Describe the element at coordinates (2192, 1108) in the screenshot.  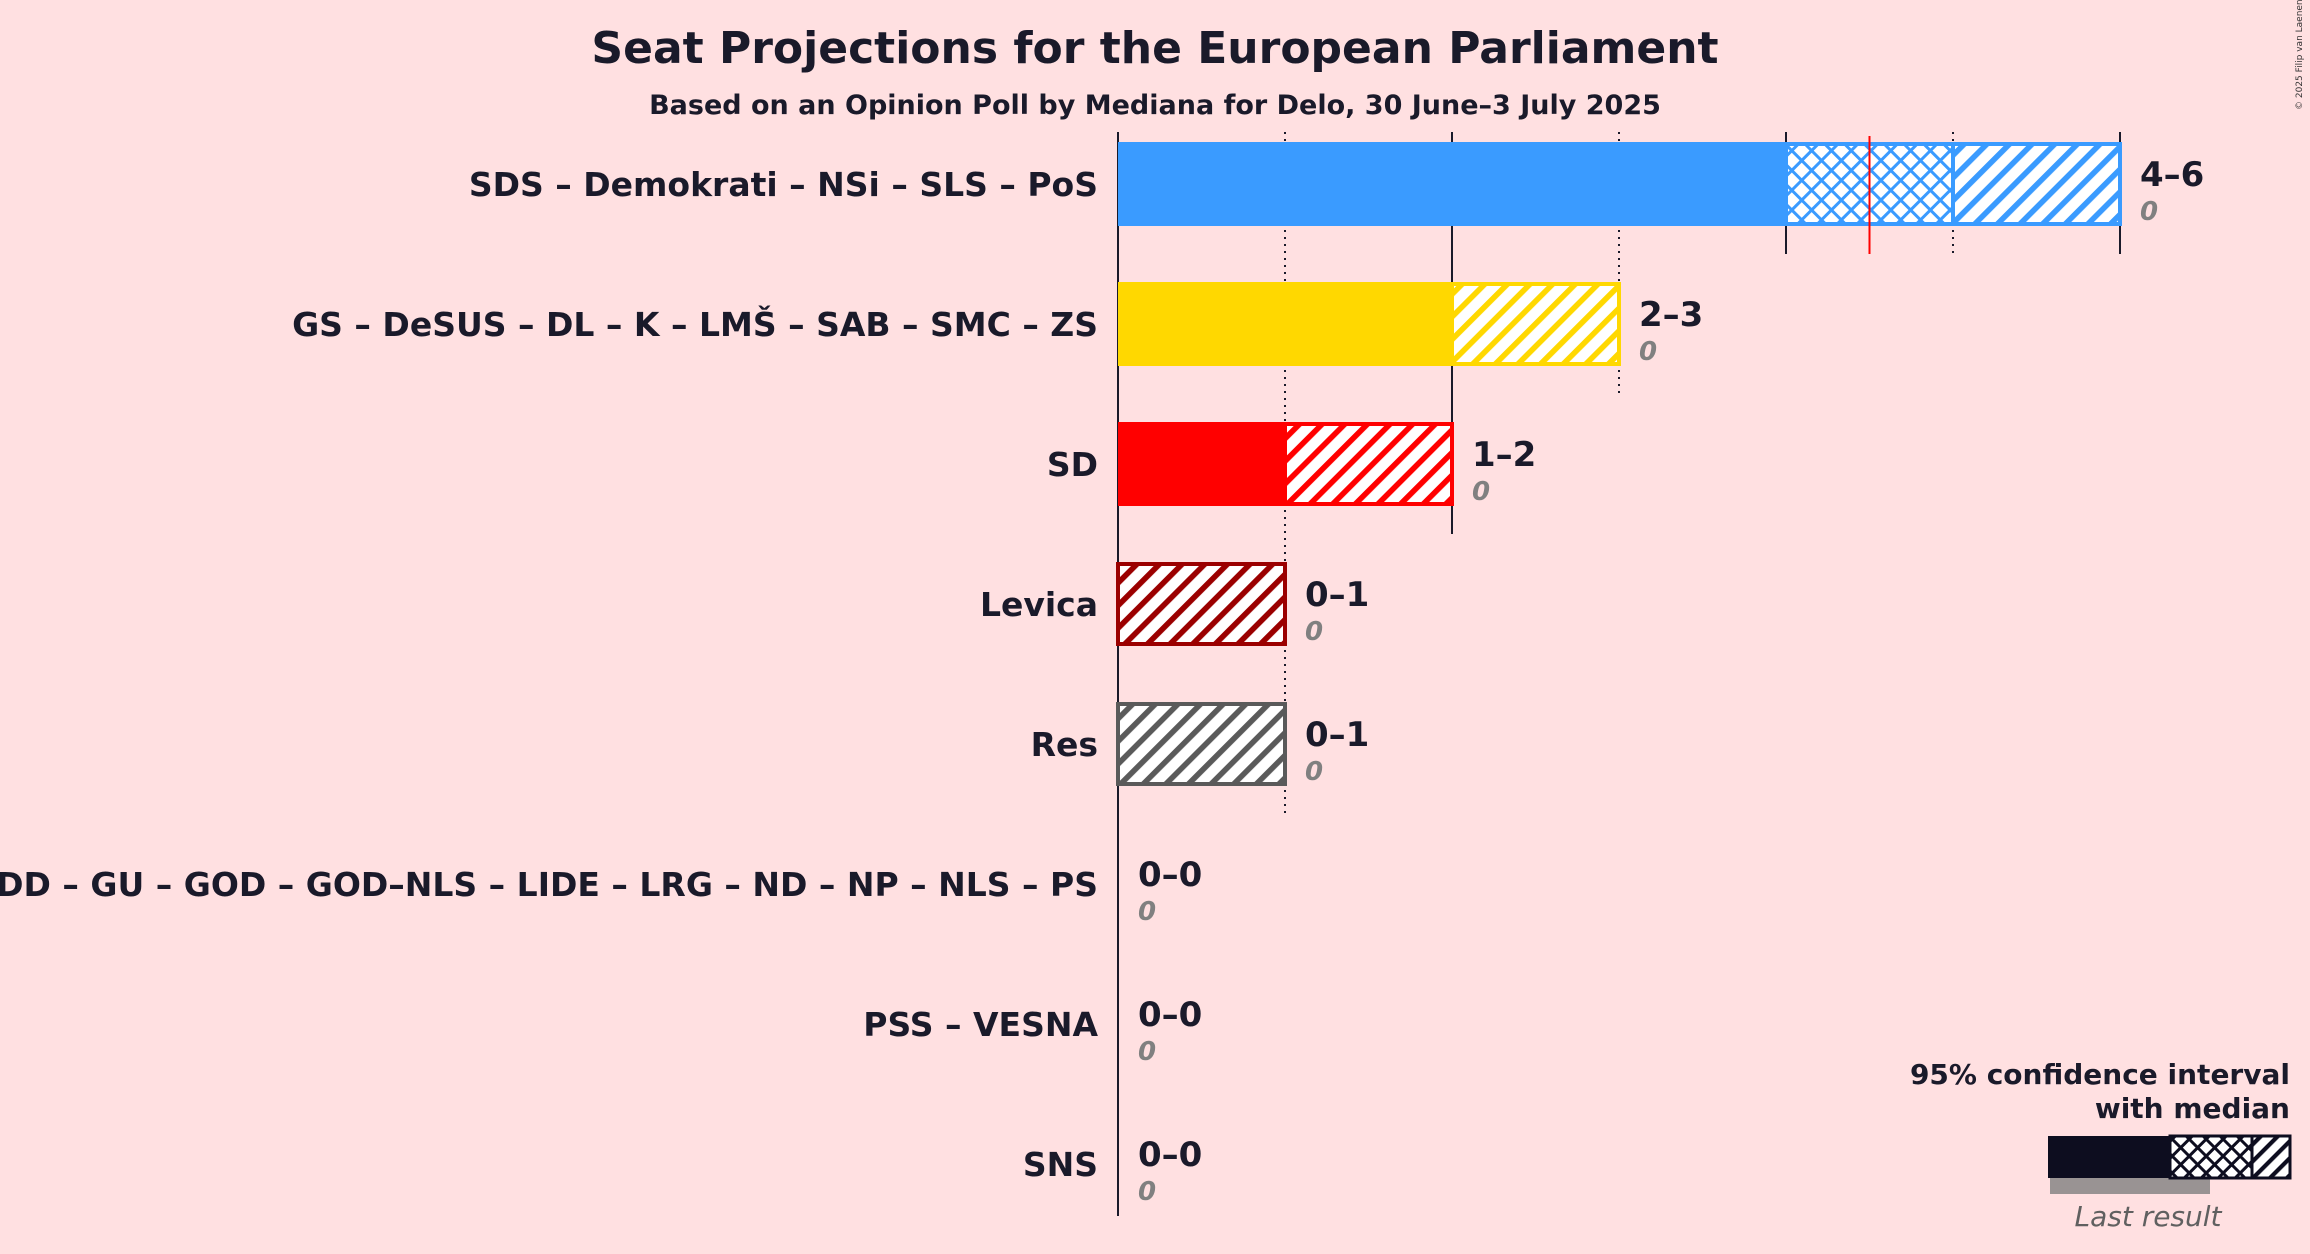
I see `legend-ci-line2: with median` at that location.